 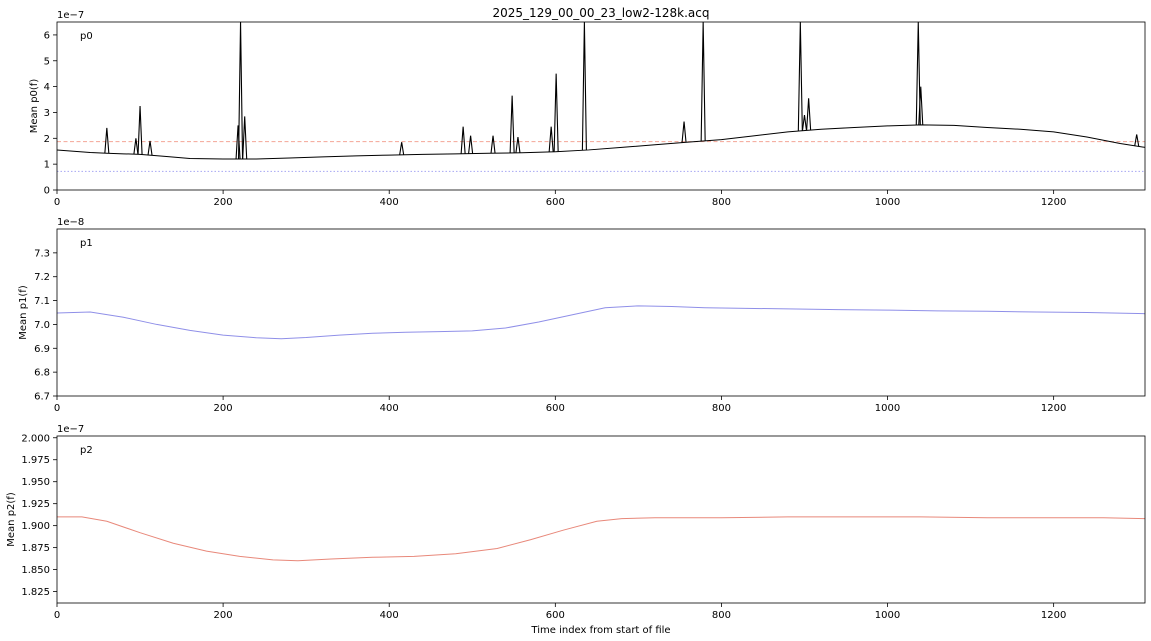 What do you see at coordinates (47, 87) in the screenshot?
I see `y-tick-label: 4` at bounding box center [47, 87].